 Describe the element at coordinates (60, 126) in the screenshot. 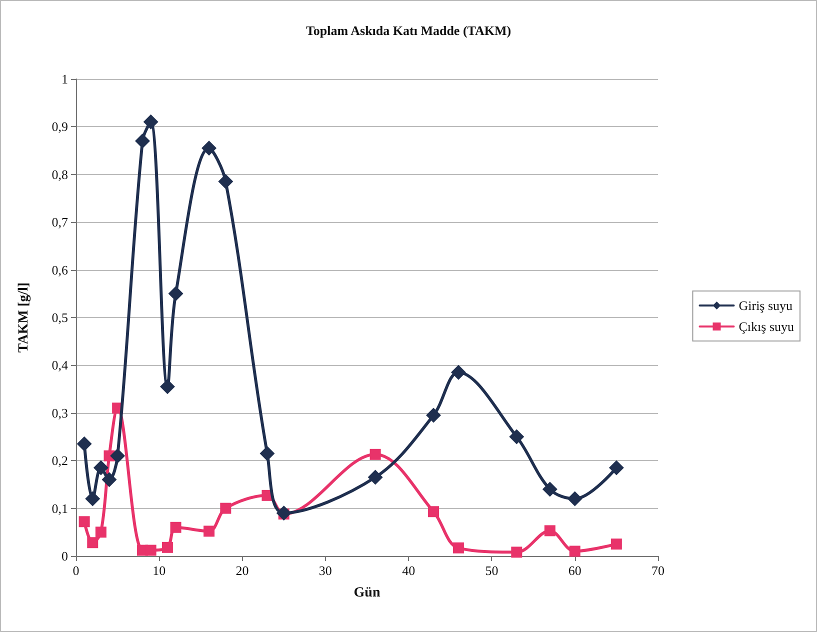

I see `y-tick-label: 0,9` at that location.